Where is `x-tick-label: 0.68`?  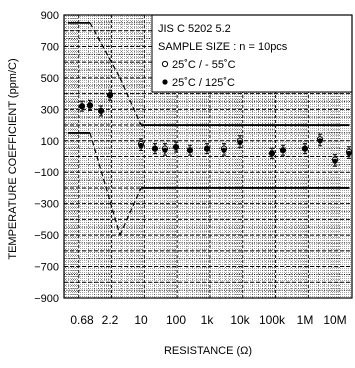 x-tick-label: 0.68 is located at coordinates (82, 320).